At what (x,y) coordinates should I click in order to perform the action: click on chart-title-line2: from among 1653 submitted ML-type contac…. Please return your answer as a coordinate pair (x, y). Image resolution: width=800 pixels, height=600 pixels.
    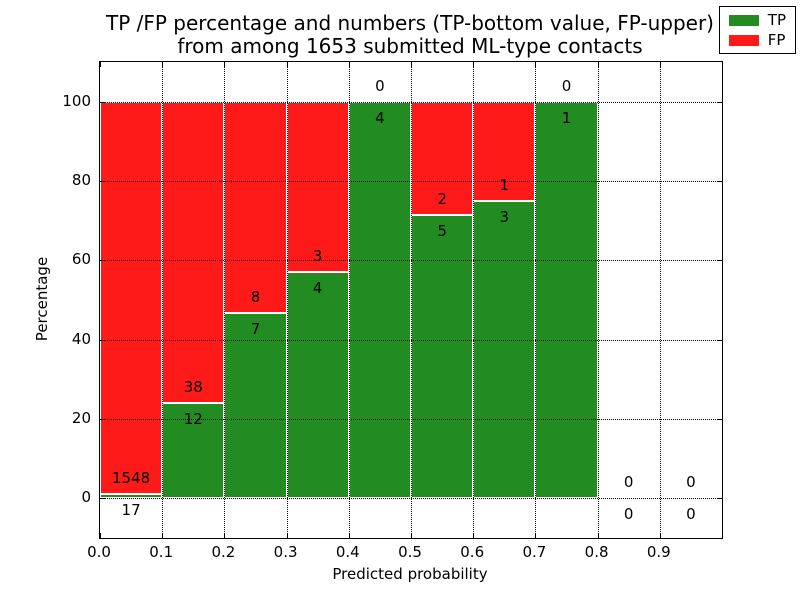
    Looking at the image, I should click on (410, 46).